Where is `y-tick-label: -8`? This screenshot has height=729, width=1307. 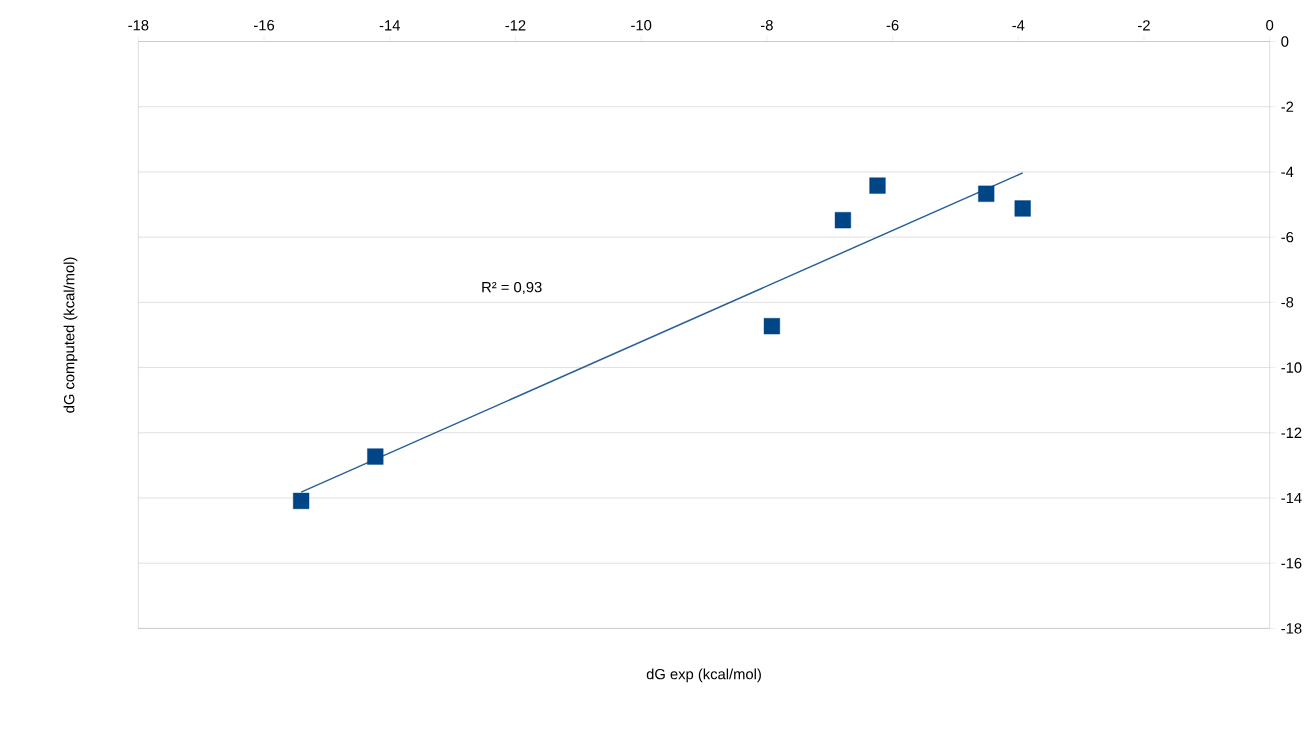 y-tick-label: -8 is located at coordinates (1287, 302).